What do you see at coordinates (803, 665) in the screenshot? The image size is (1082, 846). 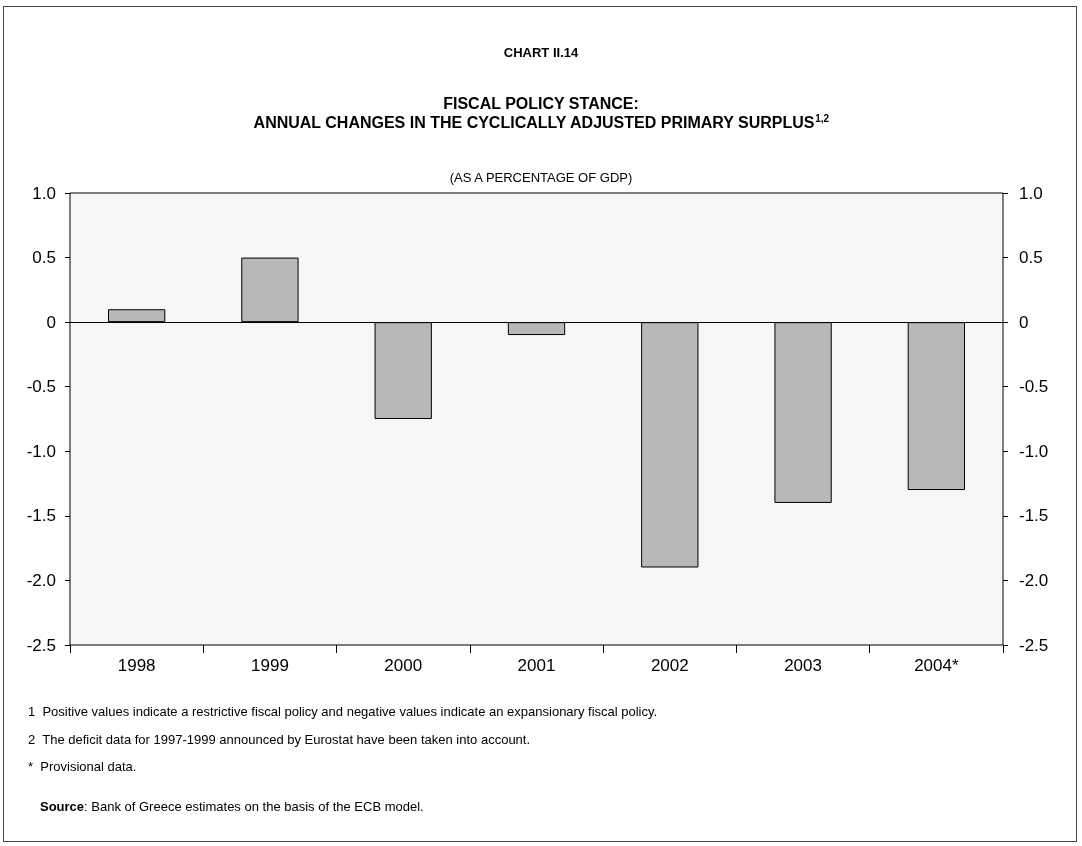 I see `x-tick-label: 2003` at bounding box center [803, 665].